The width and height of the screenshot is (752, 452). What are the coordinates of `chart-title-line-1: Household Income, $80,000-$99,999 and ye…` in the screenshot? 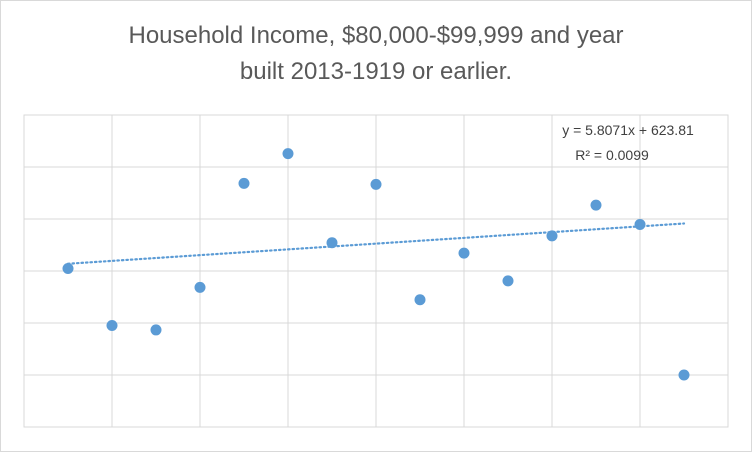 It's located at (376, 35).